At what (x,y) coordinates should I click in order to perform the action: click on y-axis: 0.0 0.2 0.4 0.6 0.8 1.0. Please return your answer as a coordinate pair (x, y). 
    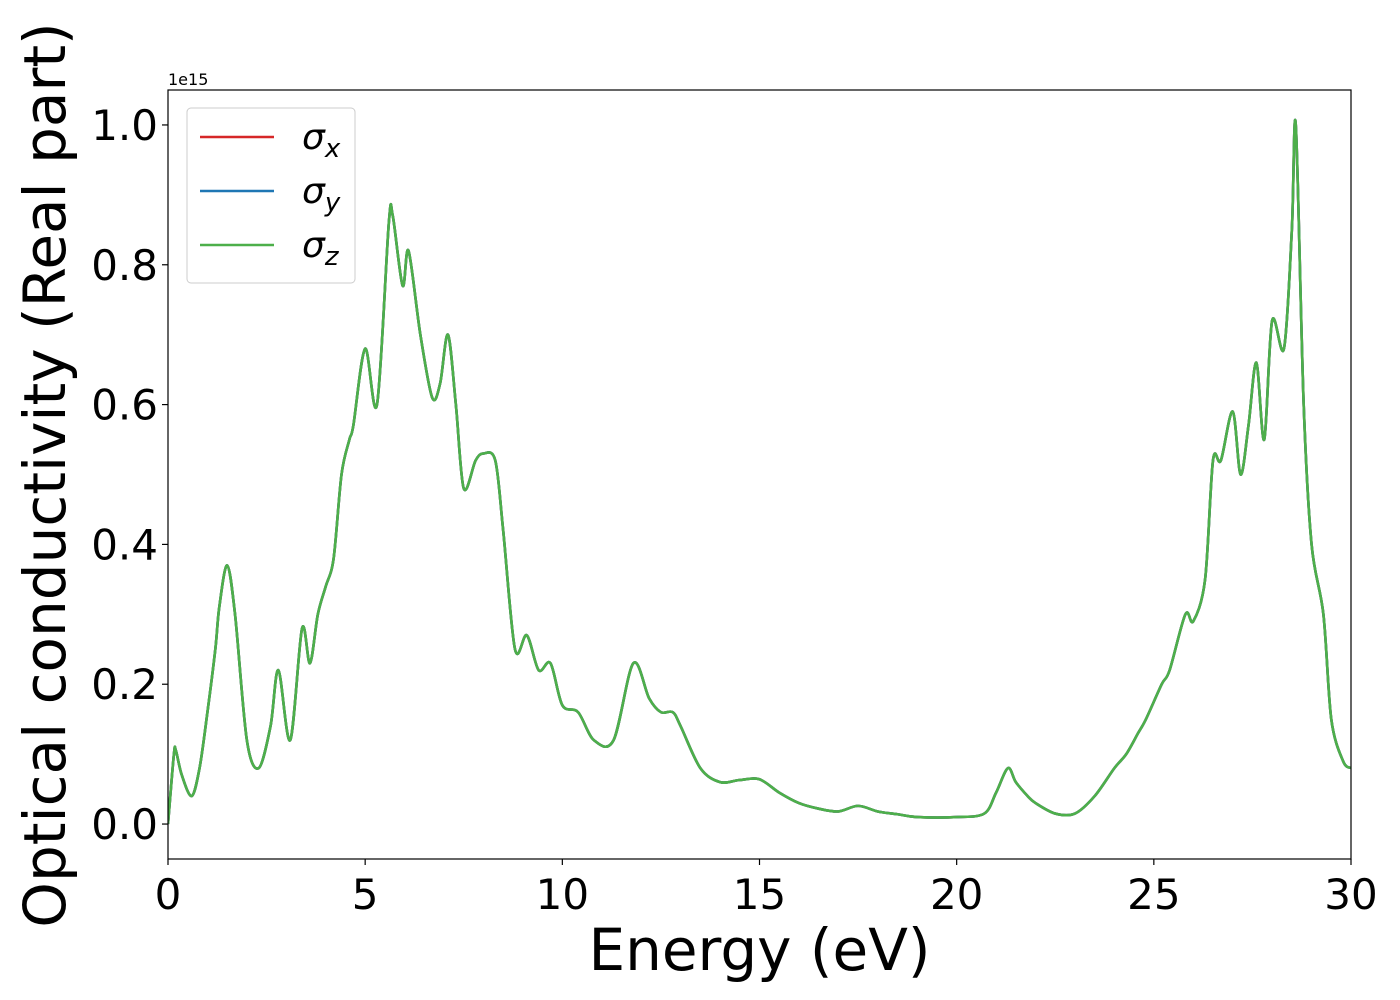
    Looking at the image, I should click on (129, 475).